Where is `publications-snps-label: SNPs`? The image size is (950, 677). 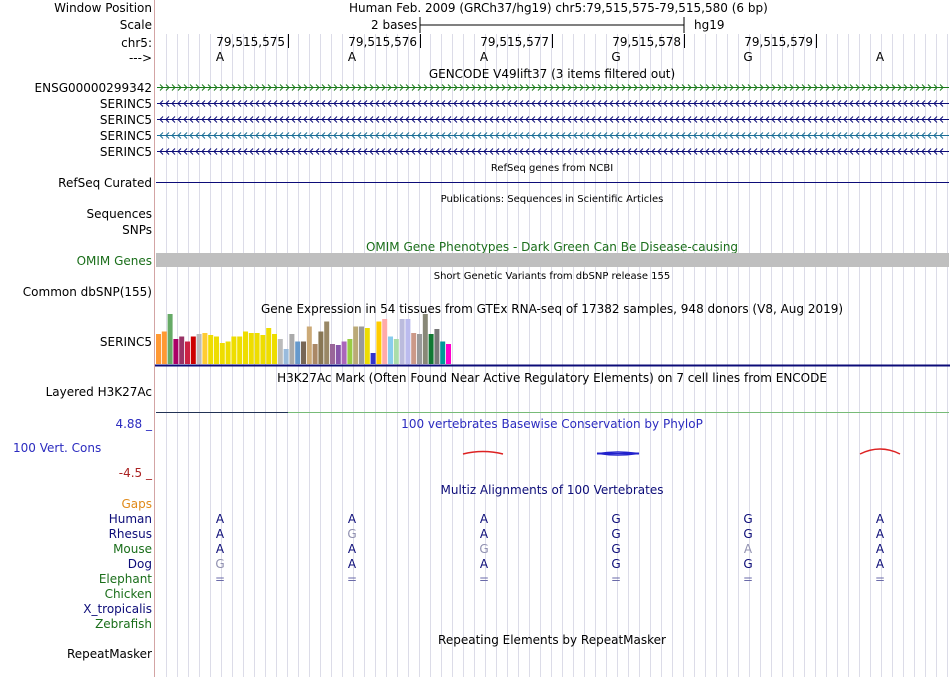
publications-snps-label: SNPs is located at coordinates (137, 230).